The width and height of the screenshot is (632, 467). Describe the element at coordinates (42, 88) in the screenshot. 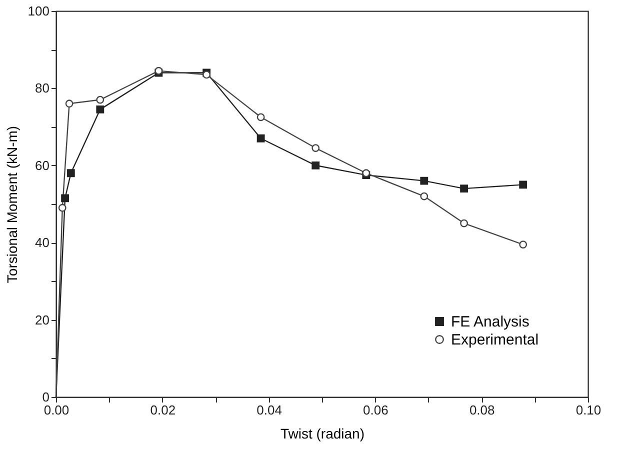

I see `y-tick-label: 80` at that location.